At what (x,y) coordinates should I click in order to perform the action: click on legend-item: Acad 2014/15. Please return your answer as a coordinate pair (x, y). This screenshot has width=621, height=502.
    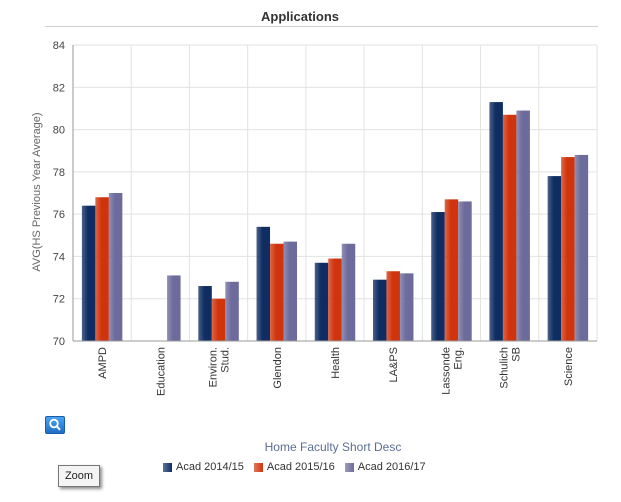
    Looking at the image, I should click on (203, 467).